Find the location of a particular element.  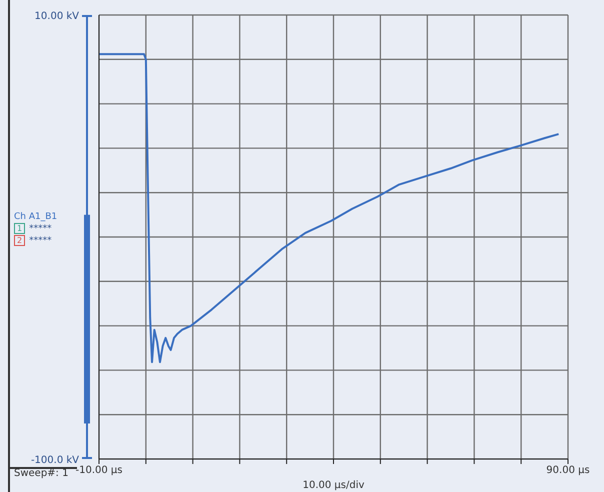

x-axis-title: 10.00 µs/div is located at coordinates (333, 485).